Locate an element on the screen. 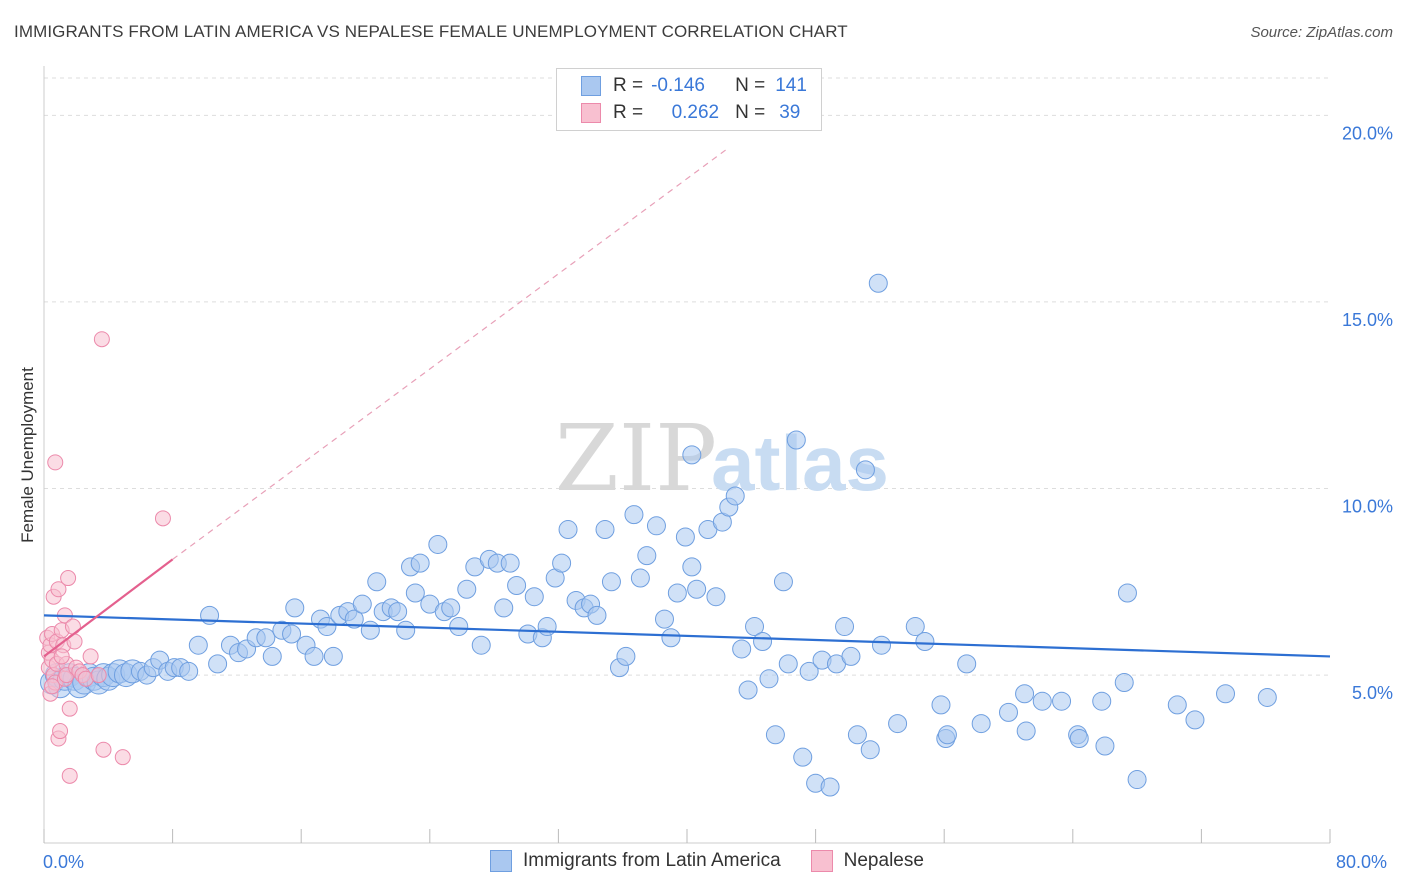 This screenshot has width=1406, height=892. y-tick-label: 15.0% is located at coordinates (1367, 320).